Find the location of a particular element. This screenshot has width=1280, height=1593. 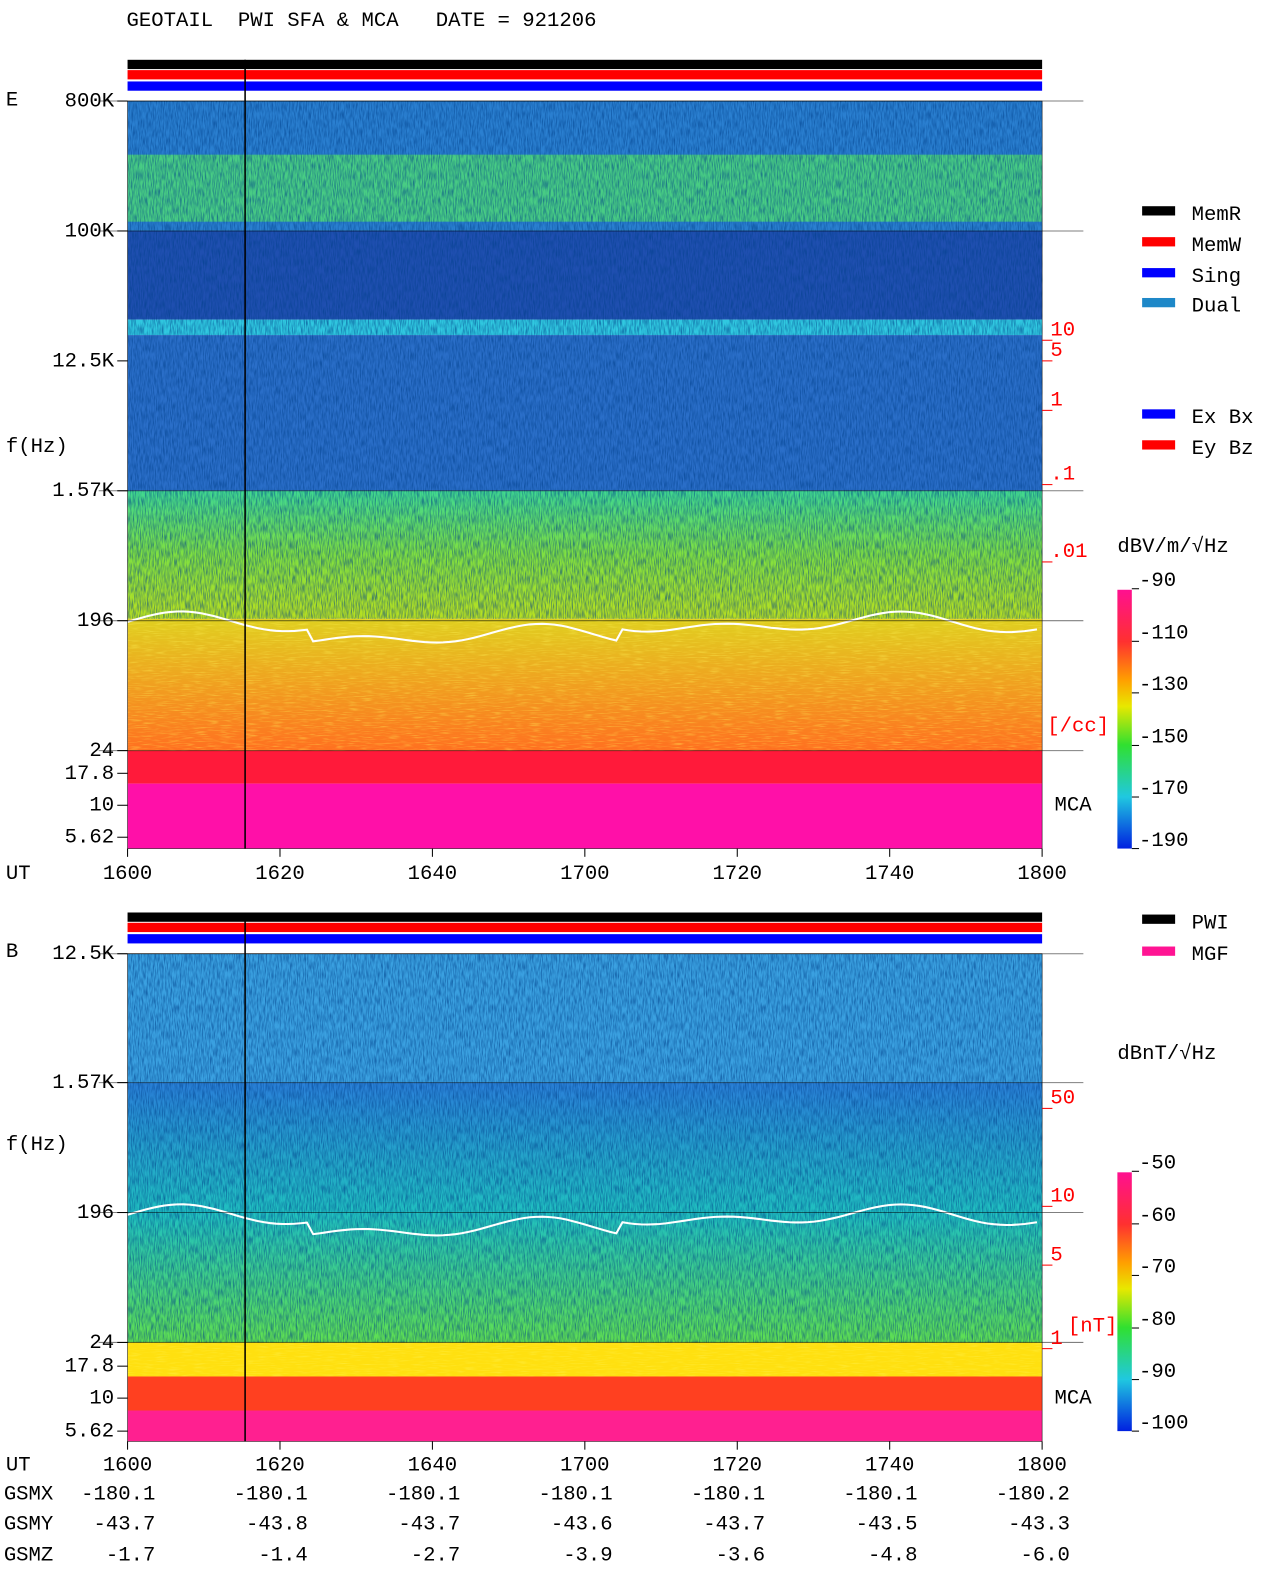

orbit-label: GSMX is located at coordinates (28, 1494).